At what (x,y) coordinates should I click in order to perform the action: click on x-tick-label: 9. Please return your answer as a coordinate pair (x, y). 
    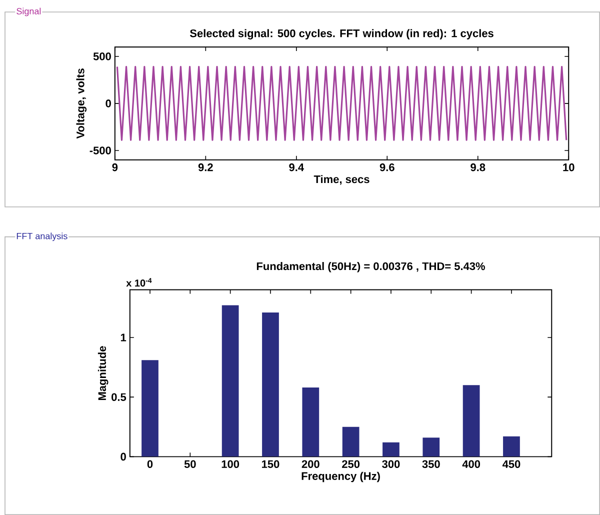
    Looking at the image, I should click on (115, 167).